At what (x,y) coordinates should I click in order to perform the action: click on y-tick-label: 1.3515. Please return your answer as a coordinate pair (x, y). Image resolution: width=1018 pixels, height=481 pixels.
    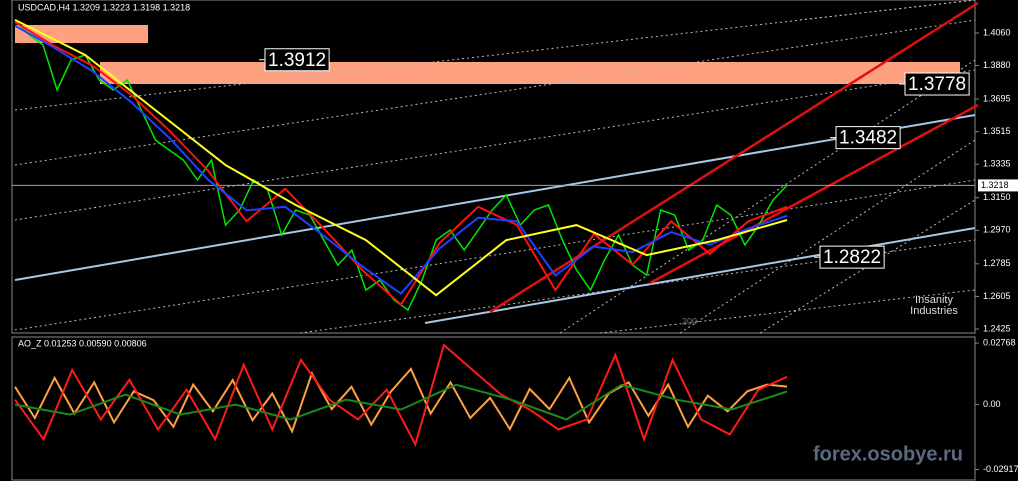
    Looking at the image, I should click on (997, 131).